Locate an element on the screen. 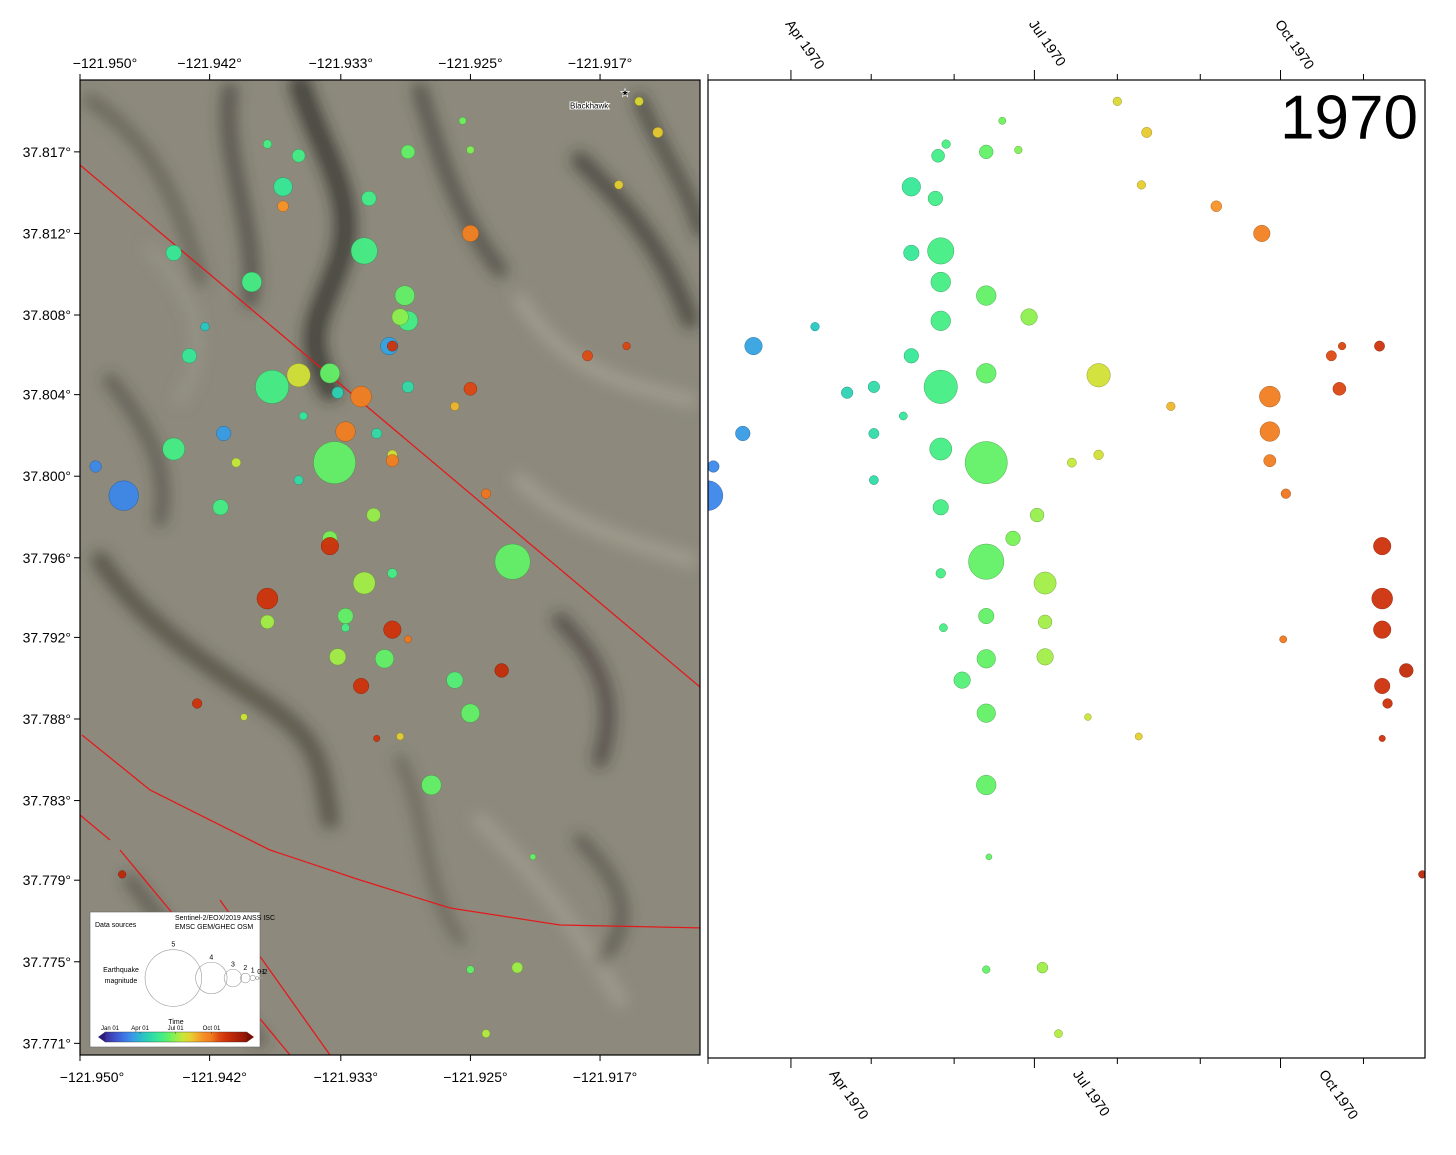 The height and width of the screenshot is (1155, 1456). x-tick-label: −121.925° is located at coordinates (475, 1077).